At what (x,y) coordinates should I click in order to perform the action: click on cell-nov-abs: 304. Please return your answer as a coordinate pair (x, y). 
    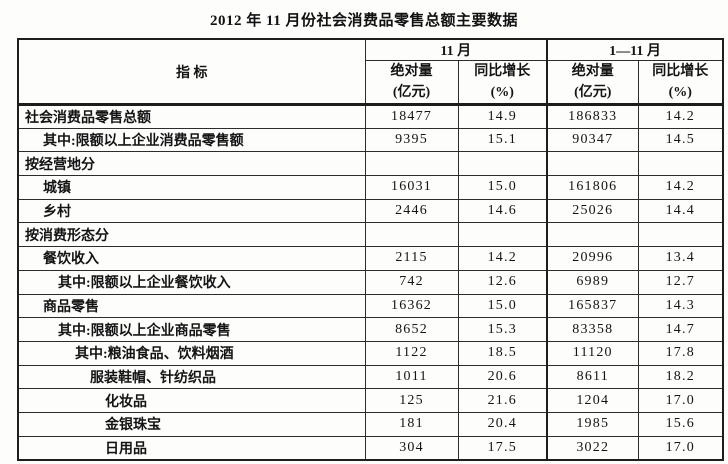
    Looking at the image, I should click on (411, 448).